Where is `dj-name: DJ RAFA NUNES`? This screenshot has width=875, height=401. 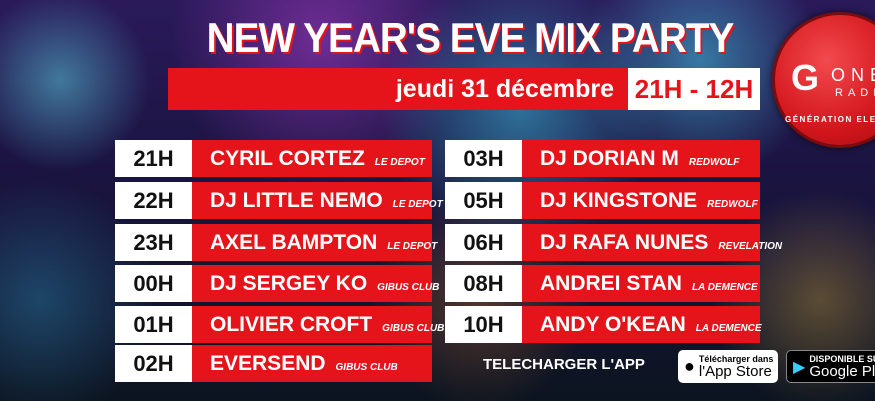 dj-name: DJ RAFA NUNES is located at coordinates (624, 242).